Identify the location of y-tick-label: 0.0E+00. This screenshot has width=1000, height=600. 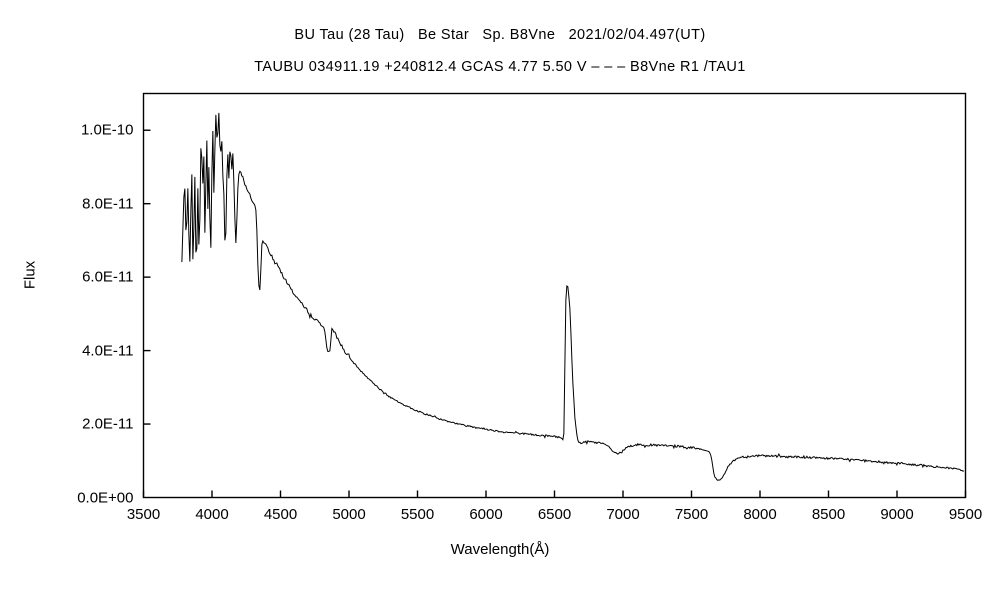
(105, 497).